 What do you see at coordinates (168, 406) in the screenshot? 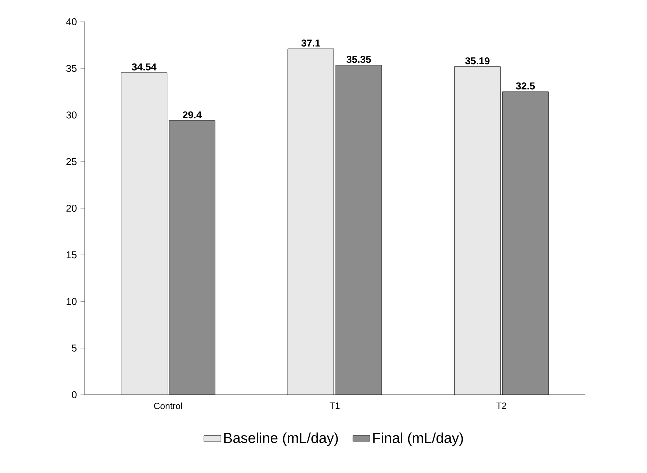
I see `x-tick-label: Control` at bounding box center [168, 406].